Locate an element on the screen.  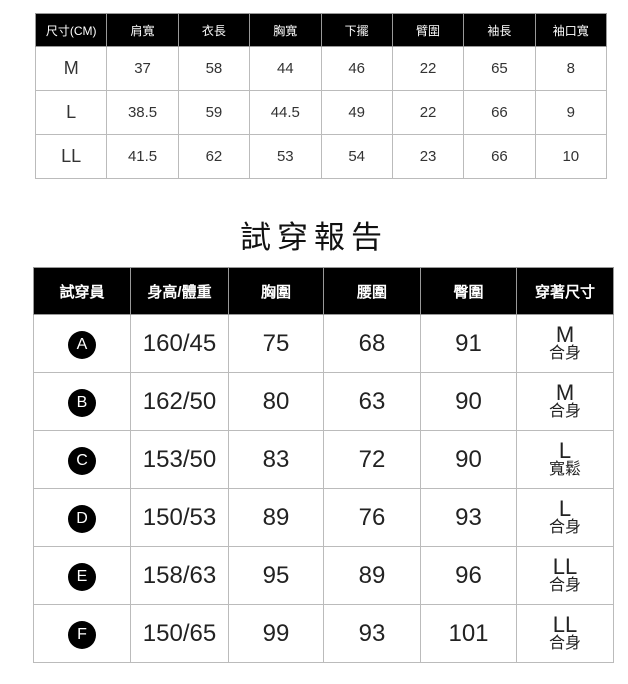
table-row: B 162/50 80 63 90 M 合身 is located at coordinates (323, 401).